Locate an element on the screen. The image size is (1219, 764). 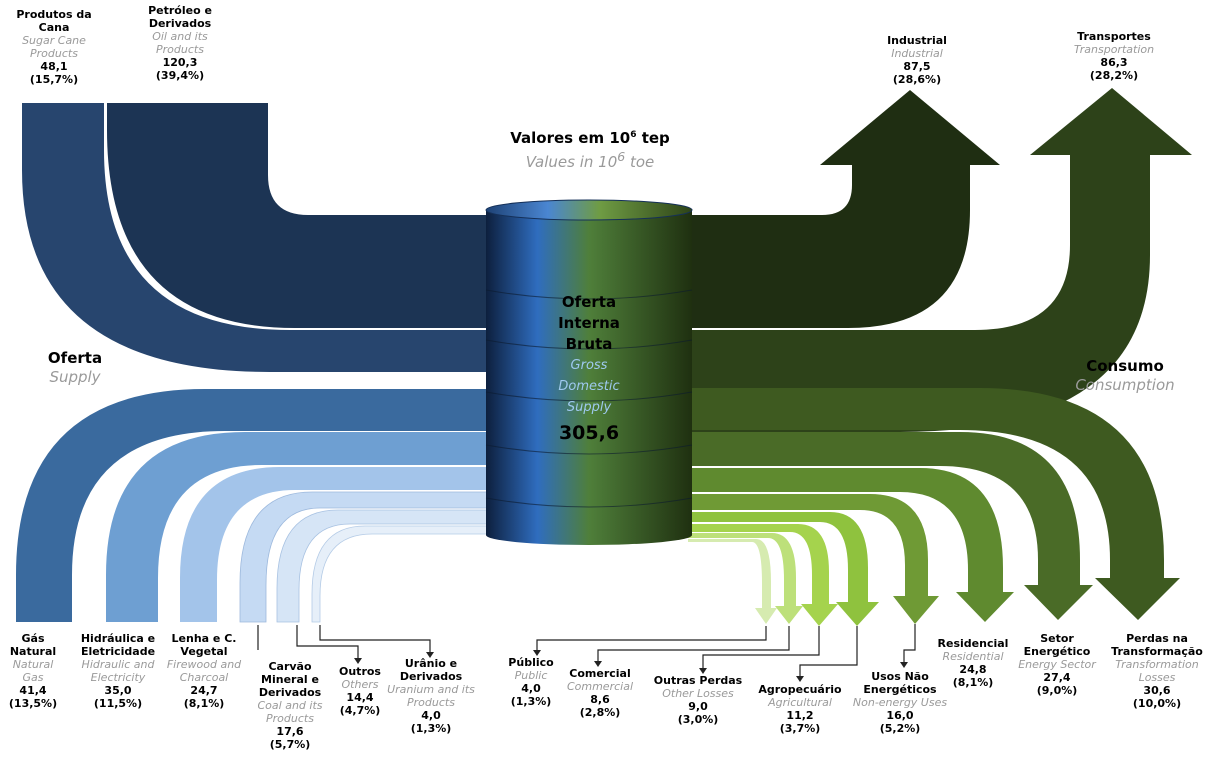
consumption-heading-pt: Consumo is located at coordinates (1125, 366).